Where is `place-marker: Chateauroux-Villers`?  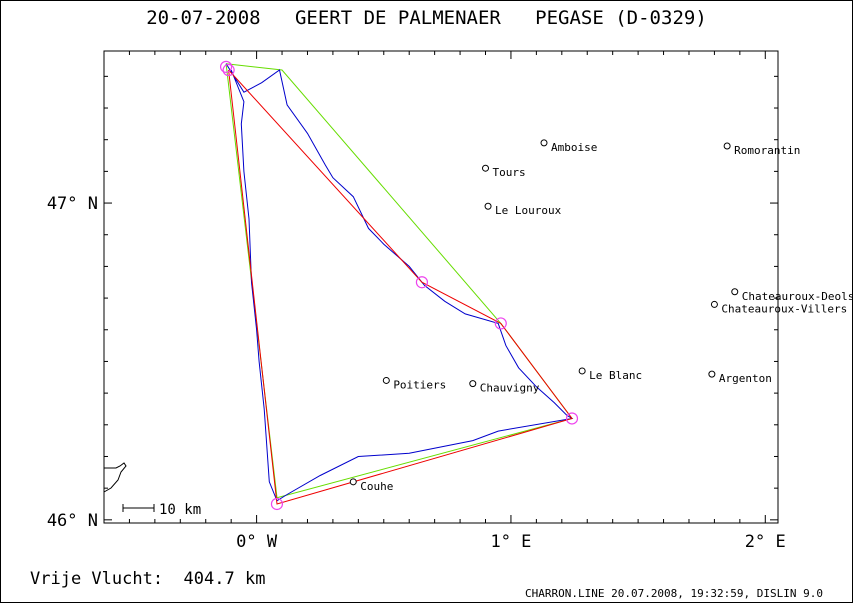 place-marker: Chateauroux-Villers is located at coordinates (778, 307).